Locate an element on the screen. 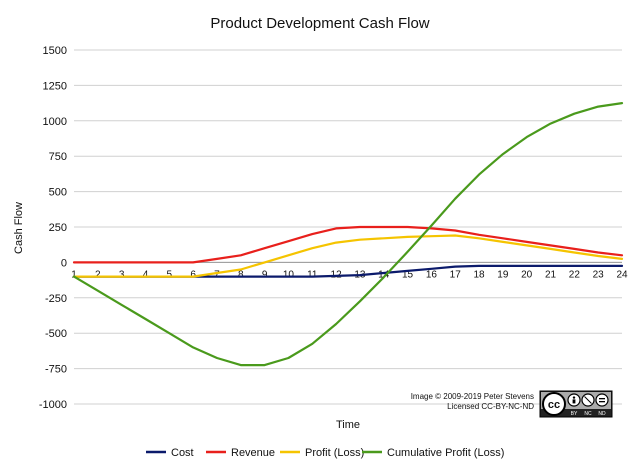 Image resolution: width=640 pixels, height=473 pixels. x-tick-label: 23 is located at coordinates (599, 274).